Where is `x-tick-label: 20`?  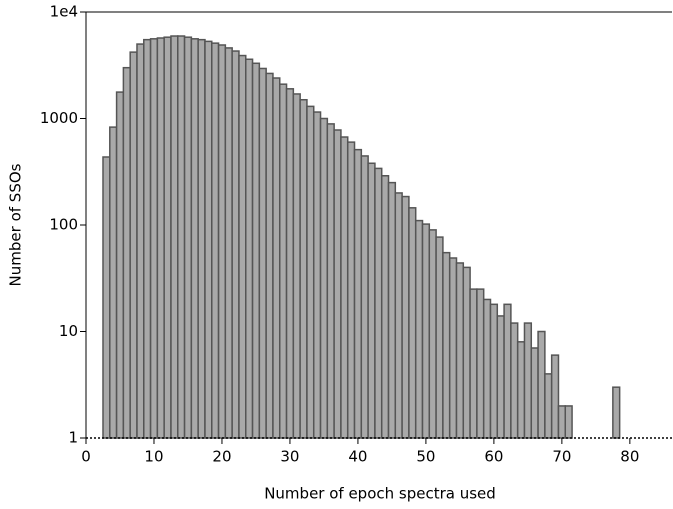
x-tick-label: 20 is located at coordinates (221, 457).